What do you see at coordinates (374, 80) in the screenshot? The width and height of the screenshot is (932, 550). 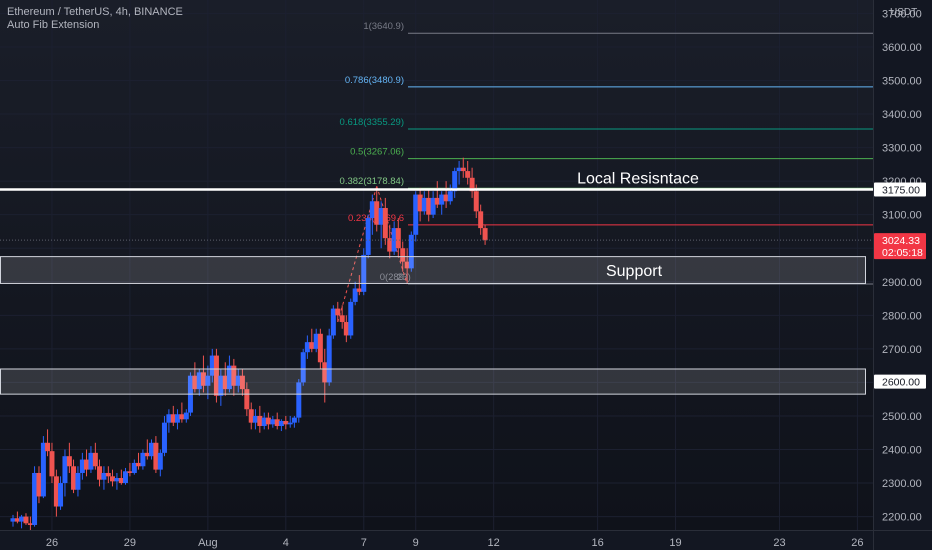 I see `fib-level-label: 0.786(3480.9)` at bounding box center [374, 80].